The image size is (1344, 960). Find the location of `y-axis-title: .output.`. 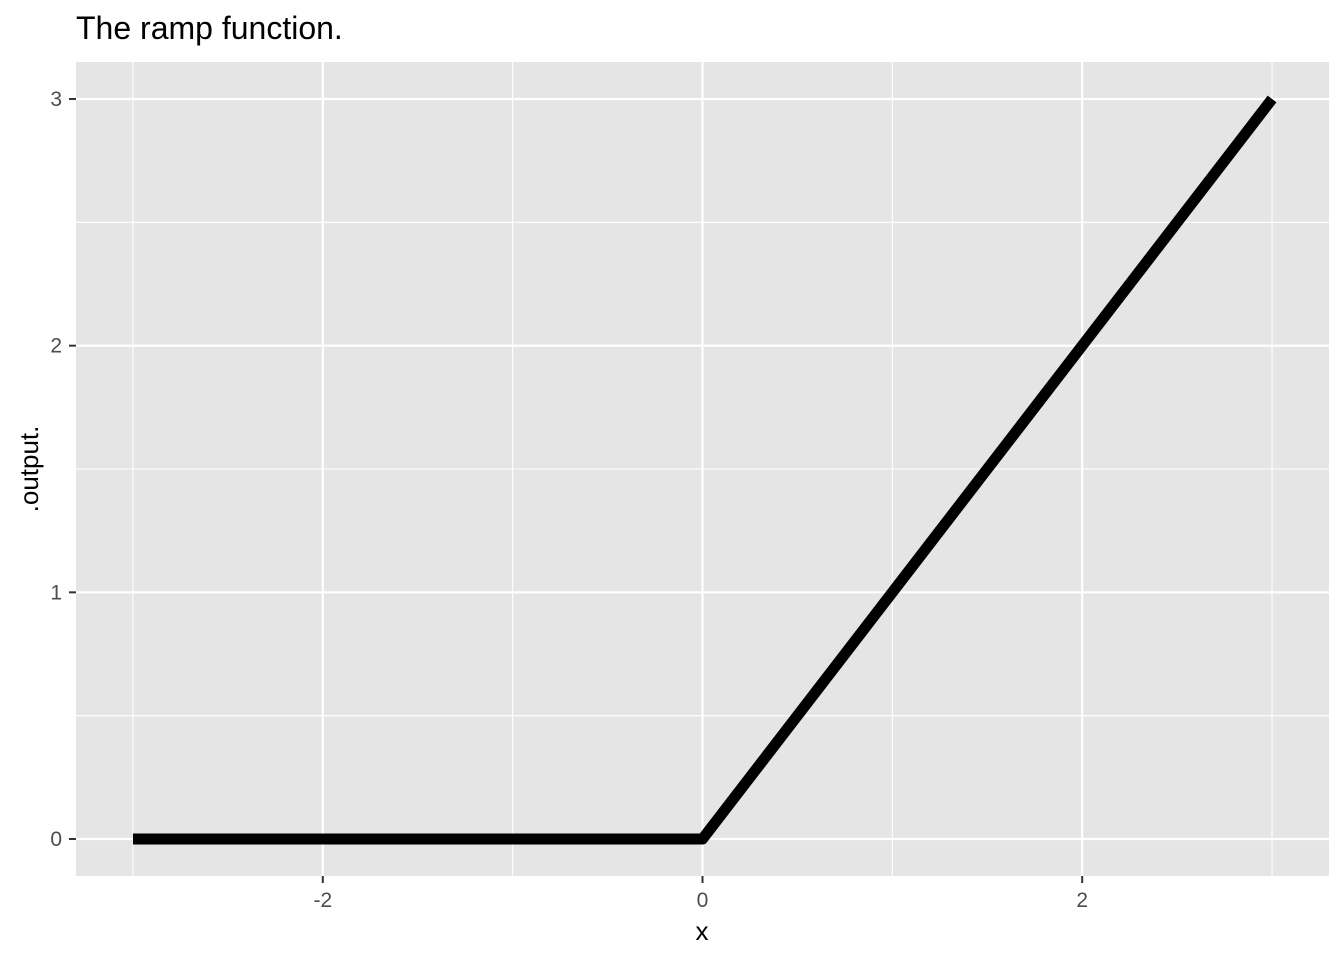

y-axis-title: .output. is located at coordinates (29, 469).